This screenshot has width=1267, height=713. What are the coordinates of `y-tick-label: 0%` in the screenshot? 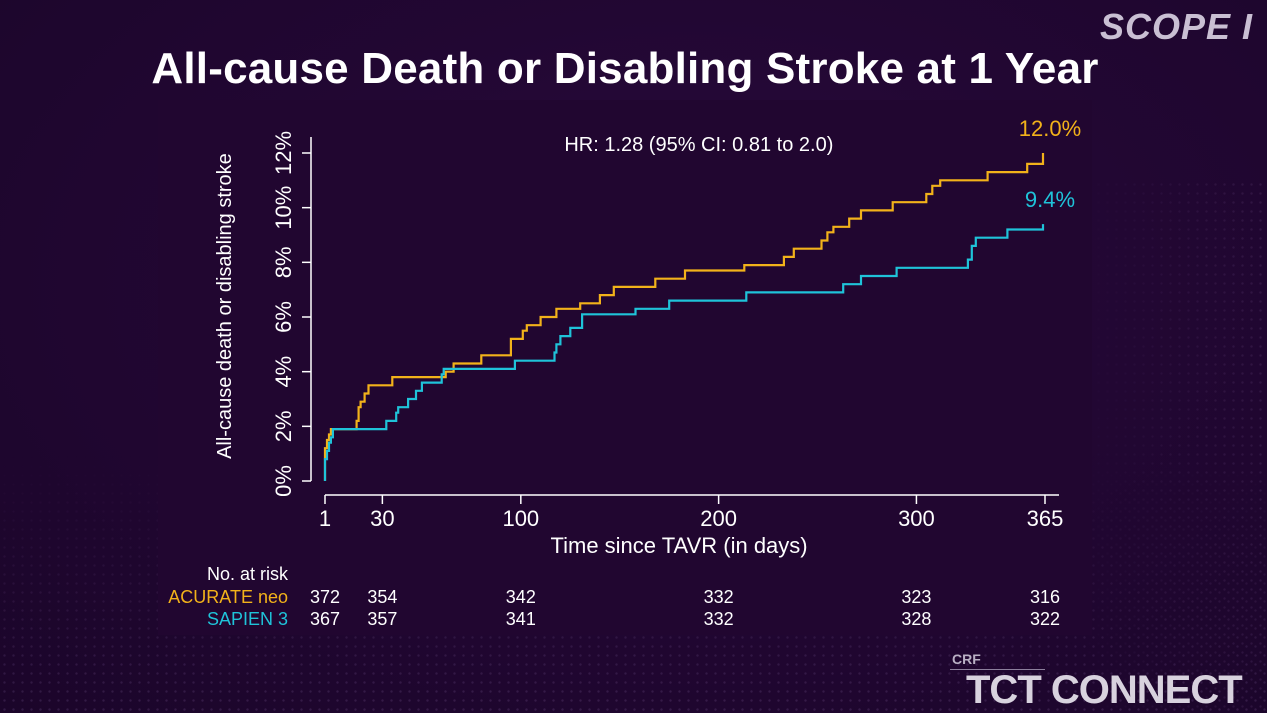 It's located at (283, 481).